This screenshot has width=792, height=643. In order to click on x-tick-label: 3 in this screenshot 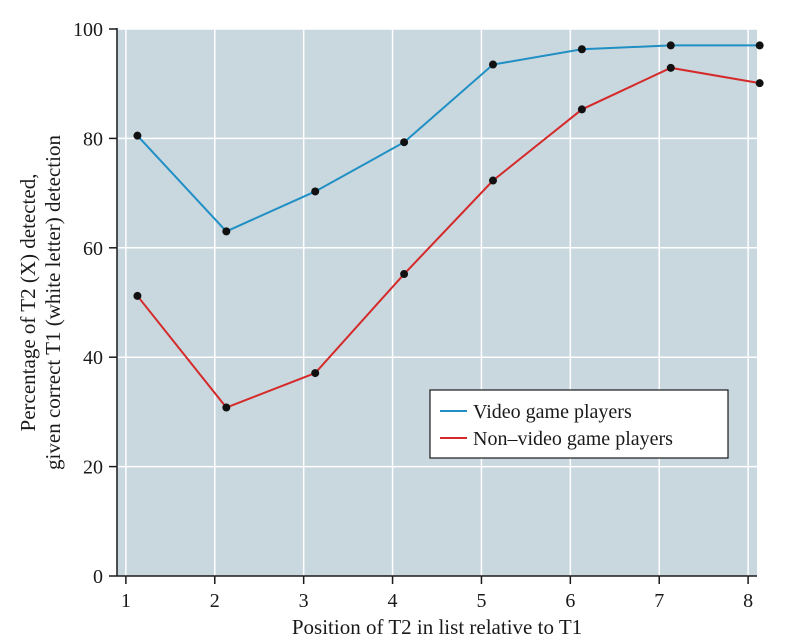, I will do `click(304, 601)`.